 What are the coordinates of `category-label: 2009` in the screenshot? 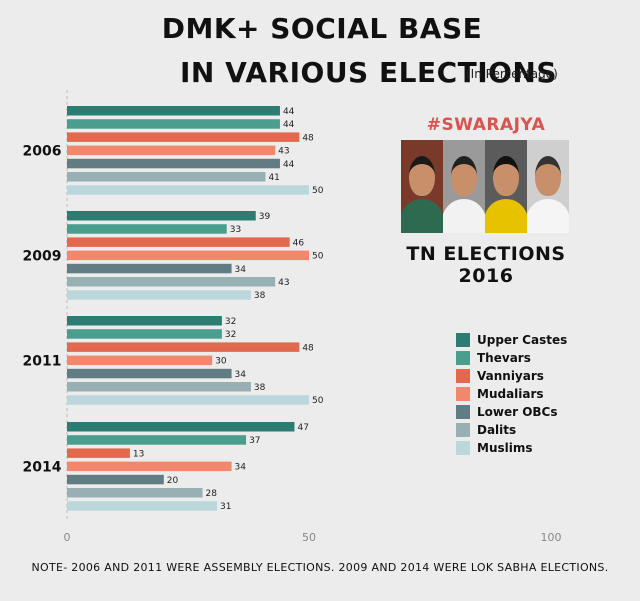 It's located at (42, 256).